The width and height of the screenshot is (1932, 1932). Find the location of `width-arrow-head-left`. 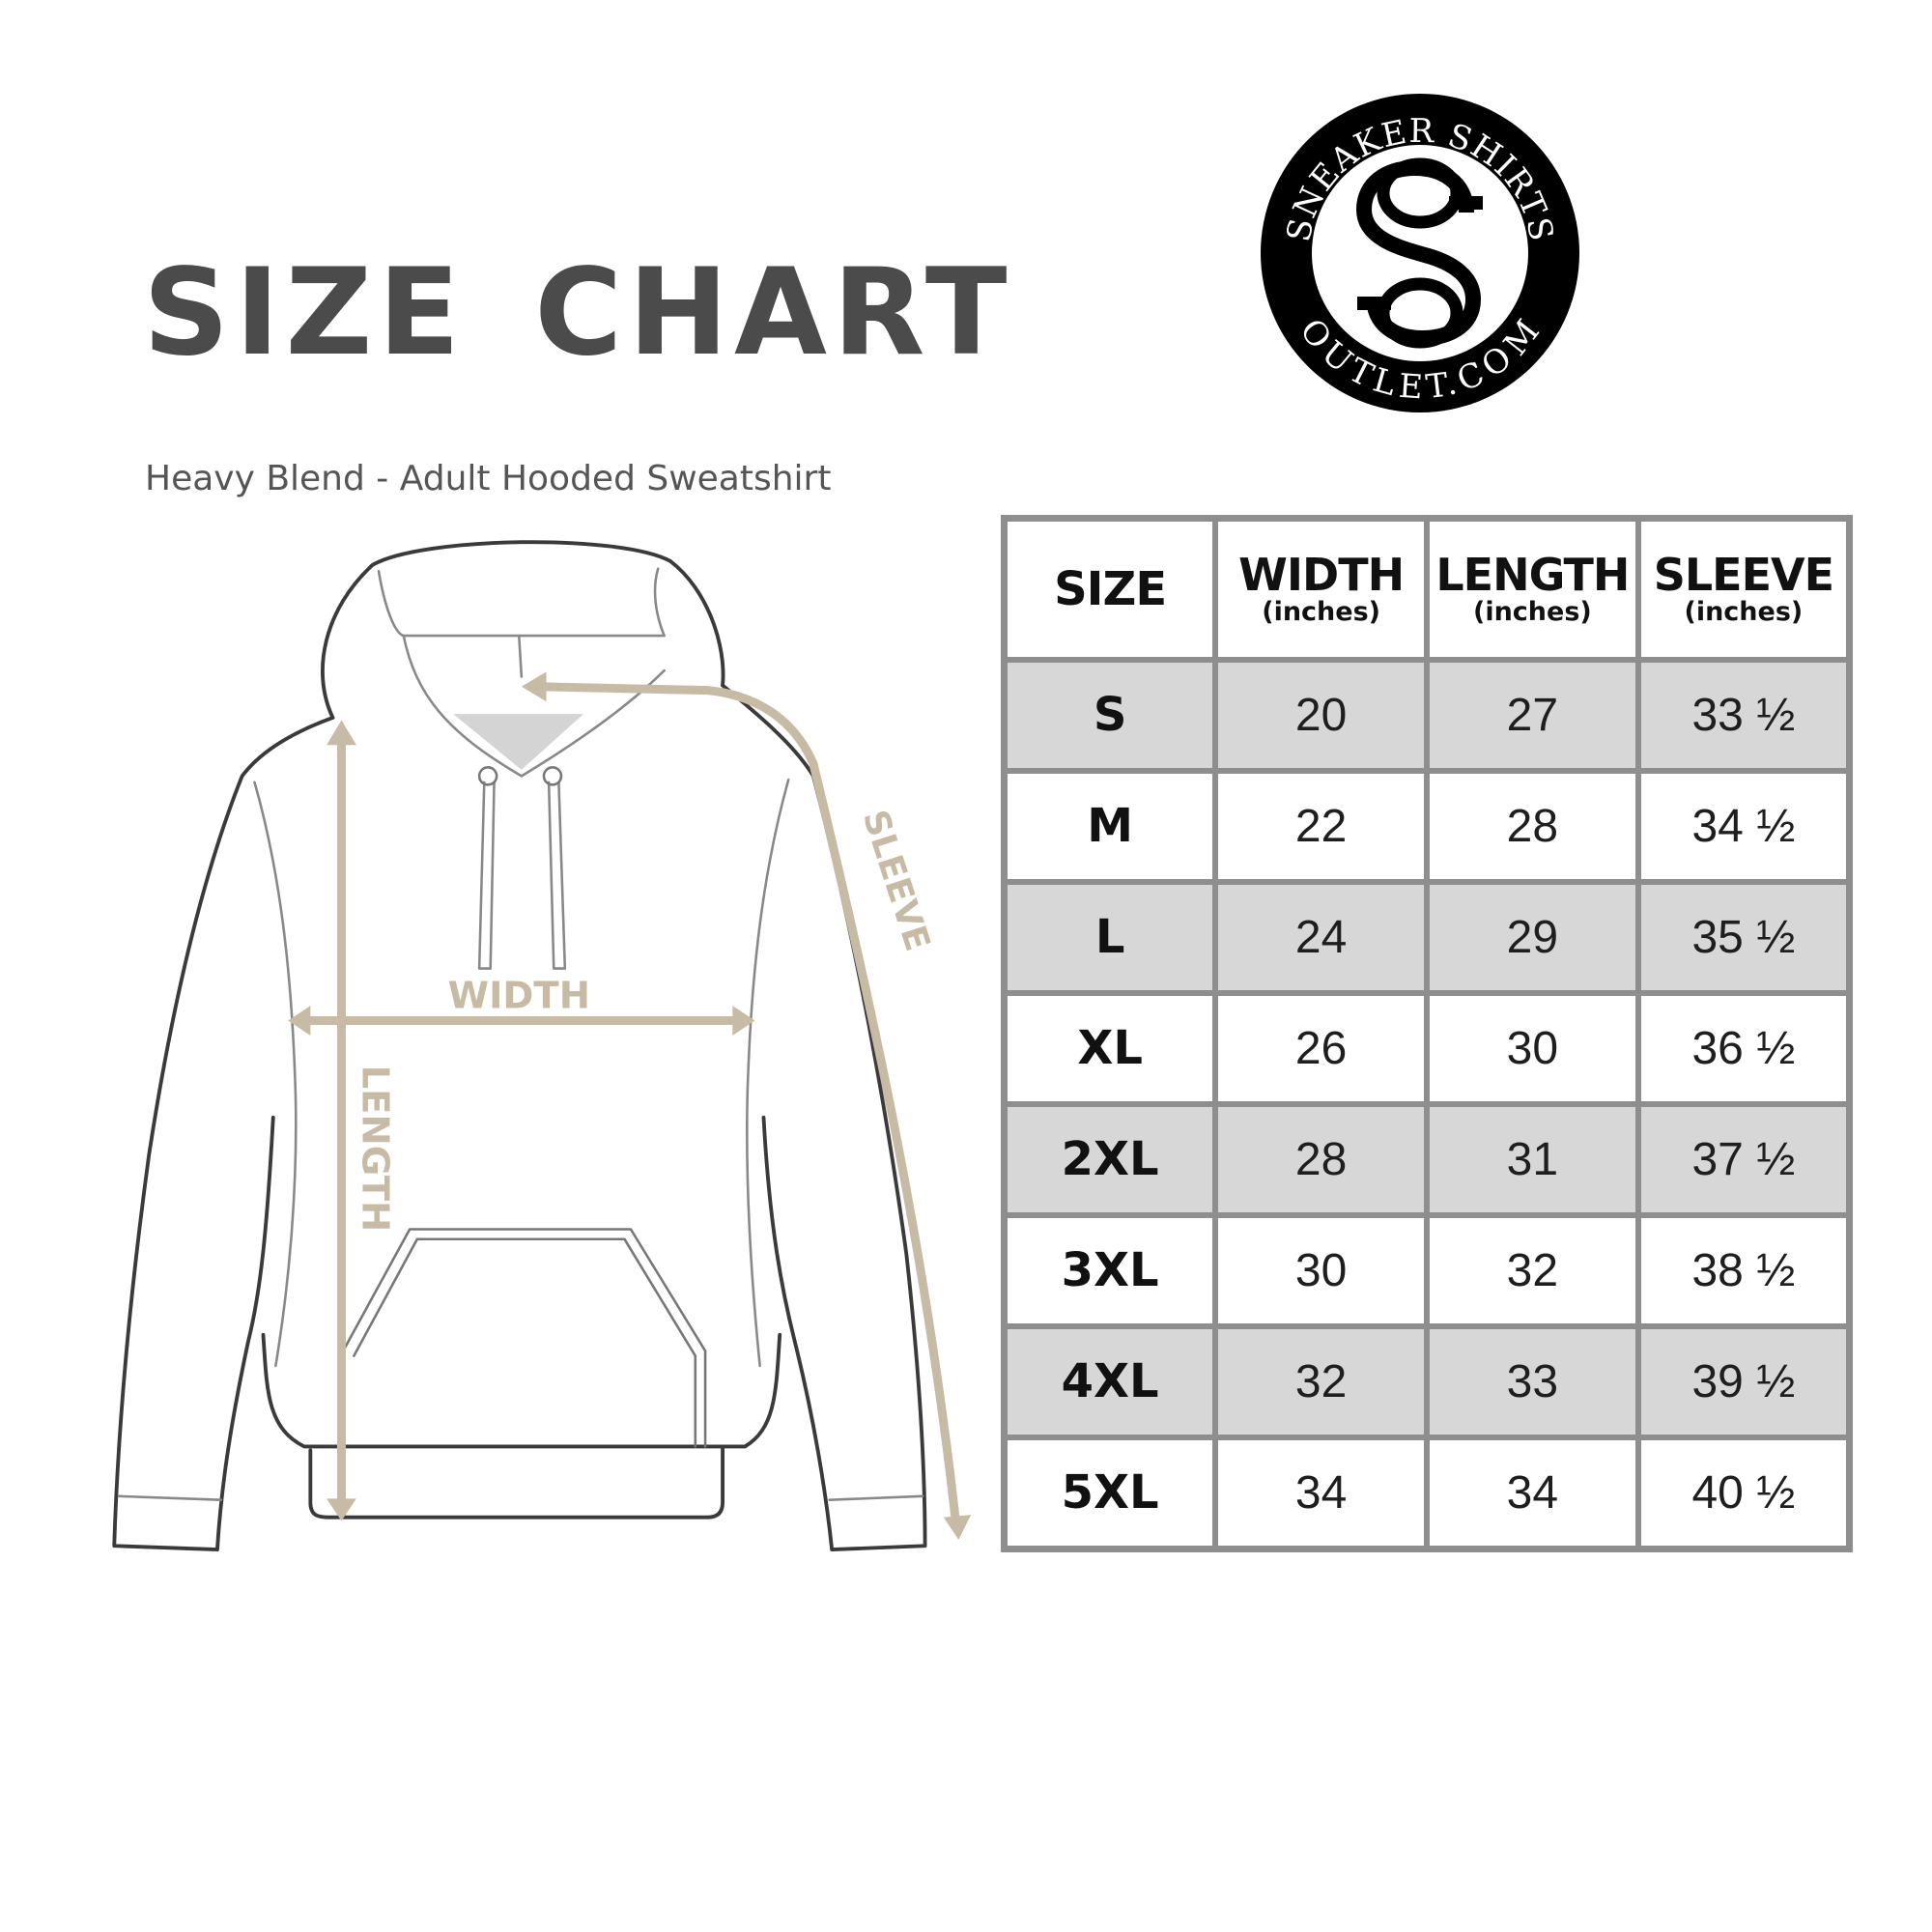

width-arrow-head-left is located at coordinates (299, 1021).